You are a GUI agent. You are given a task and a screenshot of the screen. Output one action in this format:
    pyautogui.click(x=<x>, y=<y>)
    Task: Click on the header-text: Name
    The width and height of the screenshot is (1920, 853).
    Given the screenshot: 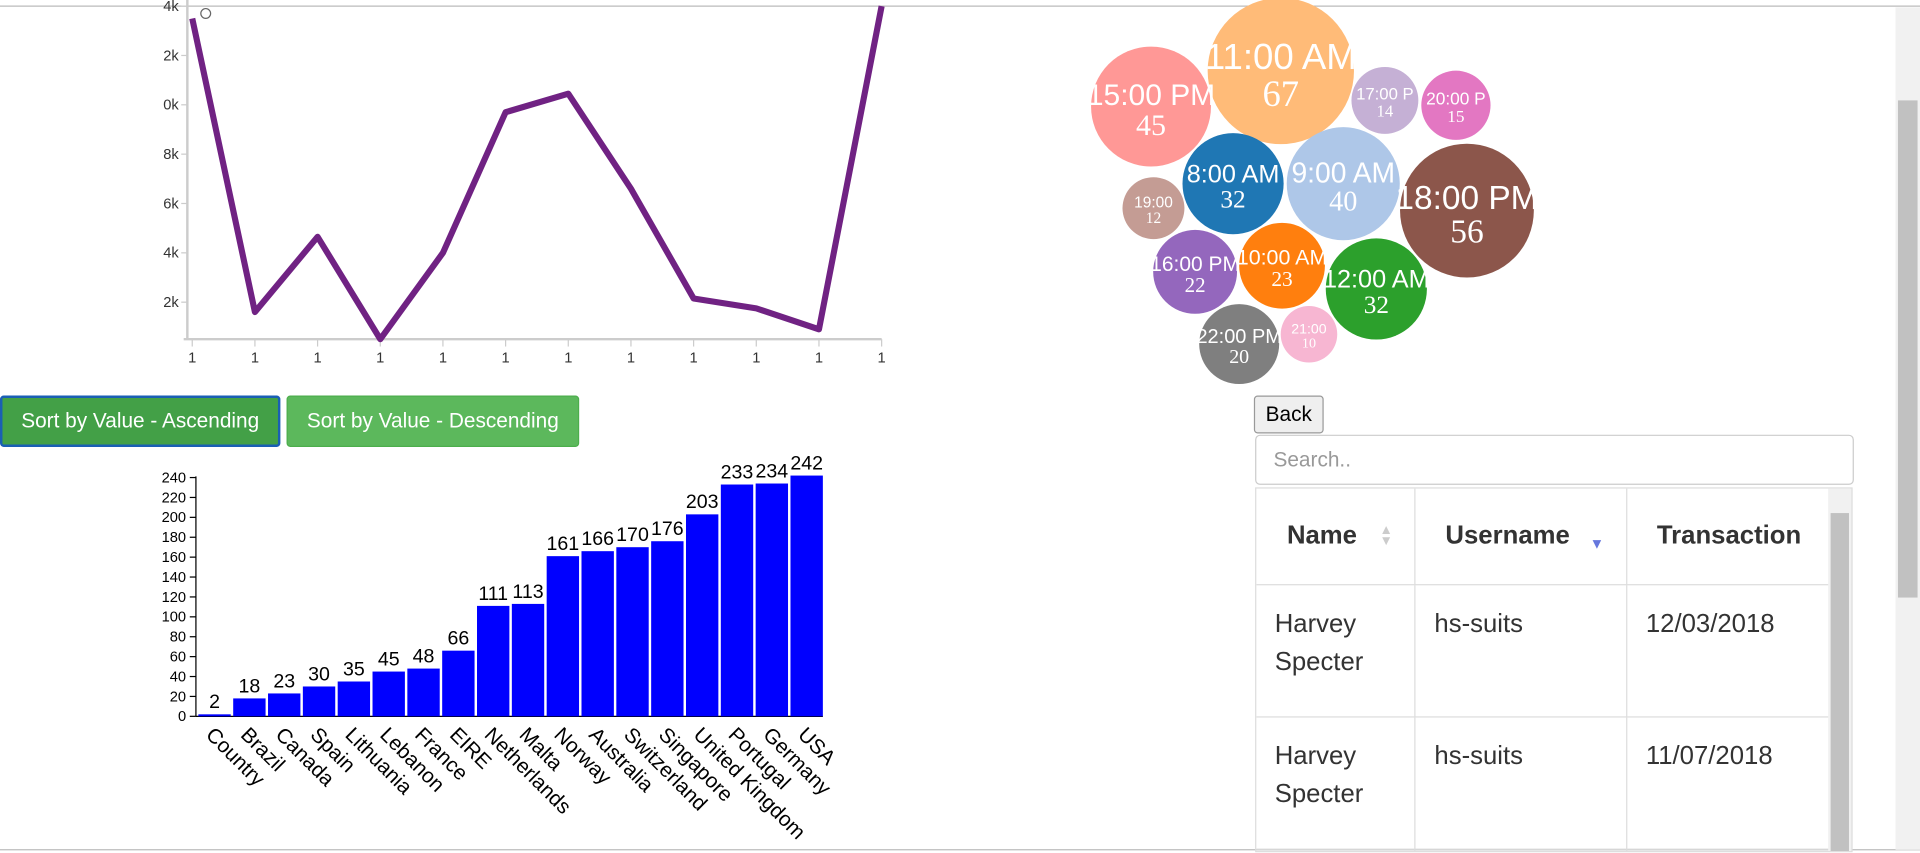 What is the action you would take?
    pyautogui.click(x=1321, y=535)
    